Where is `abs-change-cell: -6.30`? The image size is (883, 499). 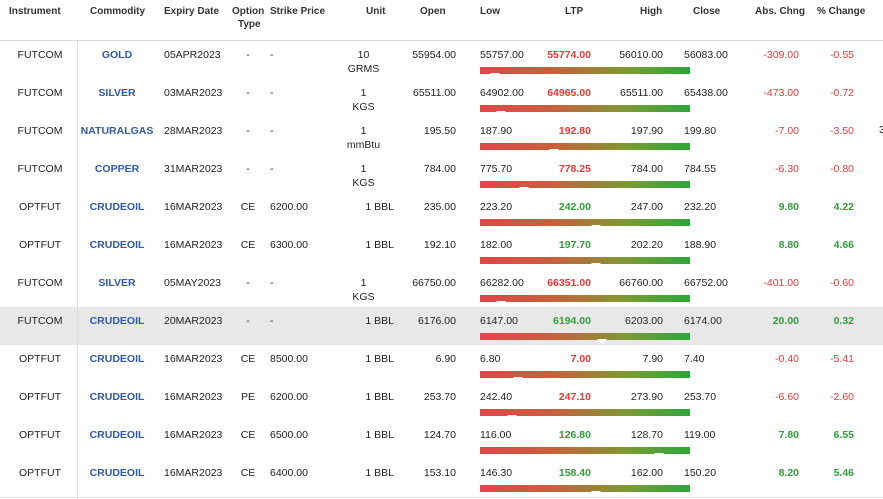
abs-change-cell: -6.30 is located at coordinates (787, 169).